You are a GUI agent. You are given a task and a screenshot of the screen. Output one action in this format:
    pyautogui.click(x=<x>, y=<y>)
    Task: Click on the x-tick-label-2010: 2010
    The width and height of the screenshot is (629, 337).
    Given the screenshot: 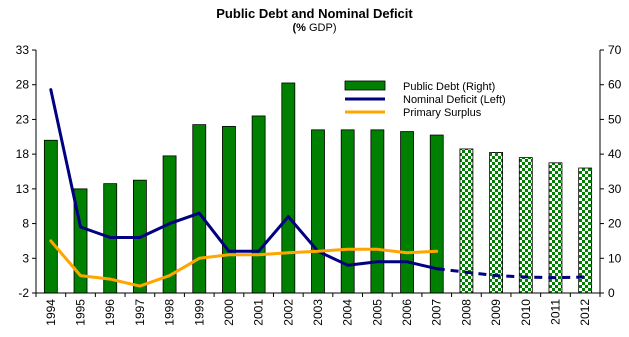 What is the action you would take?
    pyautogui.click(x=526, y=312)
    